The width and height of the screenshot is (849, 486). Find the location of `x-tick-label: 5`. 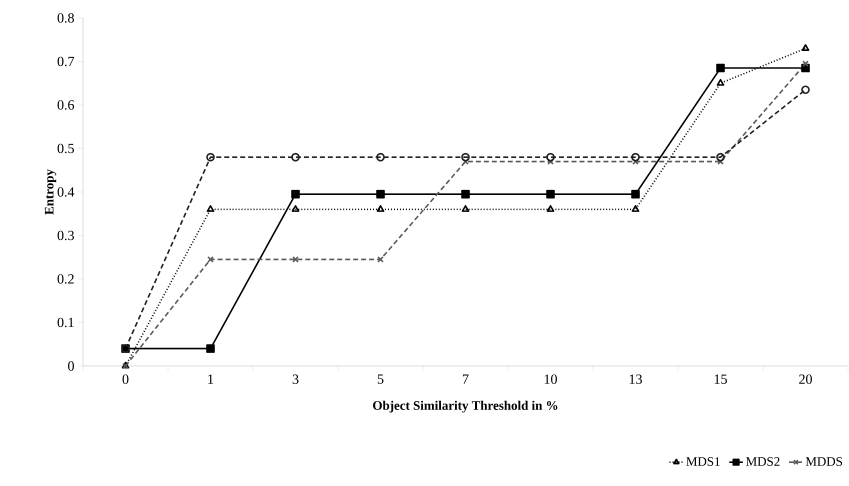

x-tick-label: 5 is located at coordinates (381, 379).